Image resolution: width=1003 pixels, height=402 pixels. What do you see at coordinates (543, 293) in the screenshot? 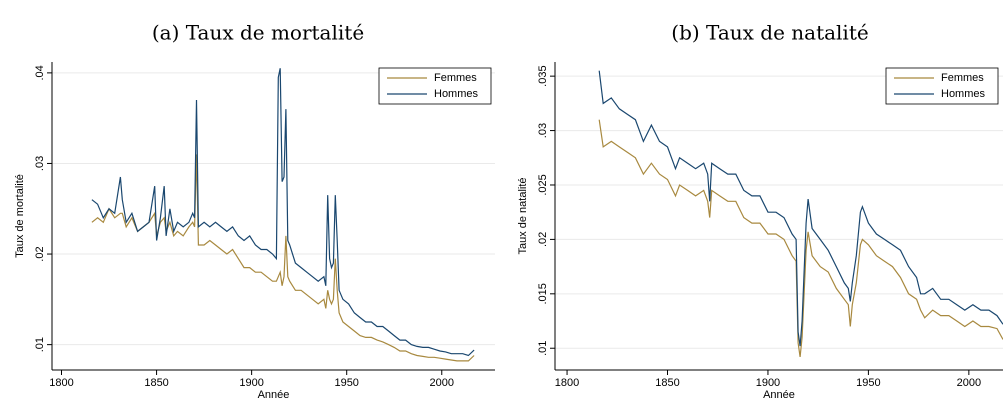
I see `y-tick-label: .015` at bounding box center [543, 293].